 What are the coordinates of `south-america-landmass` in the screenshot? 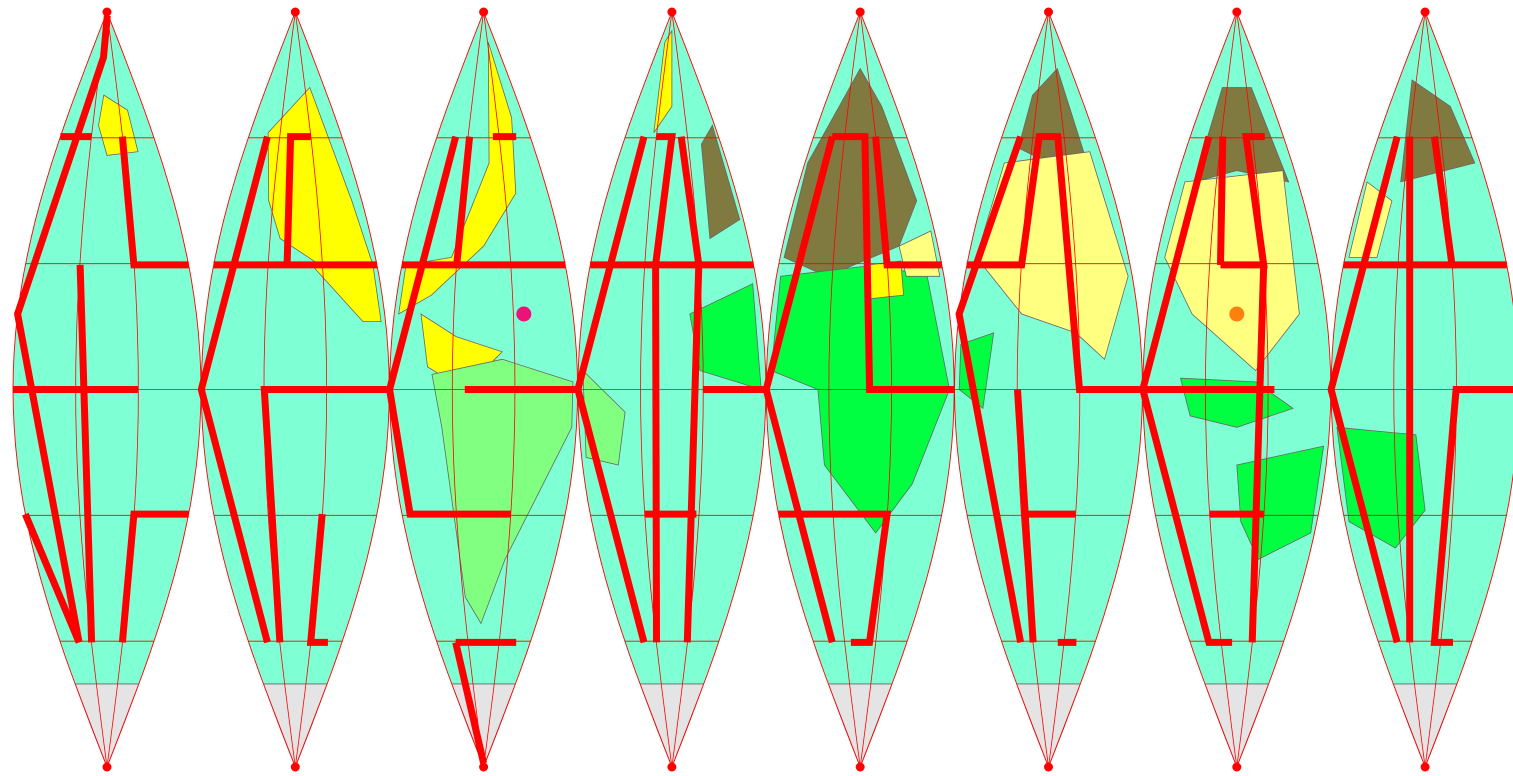 It's located at (502, 491).